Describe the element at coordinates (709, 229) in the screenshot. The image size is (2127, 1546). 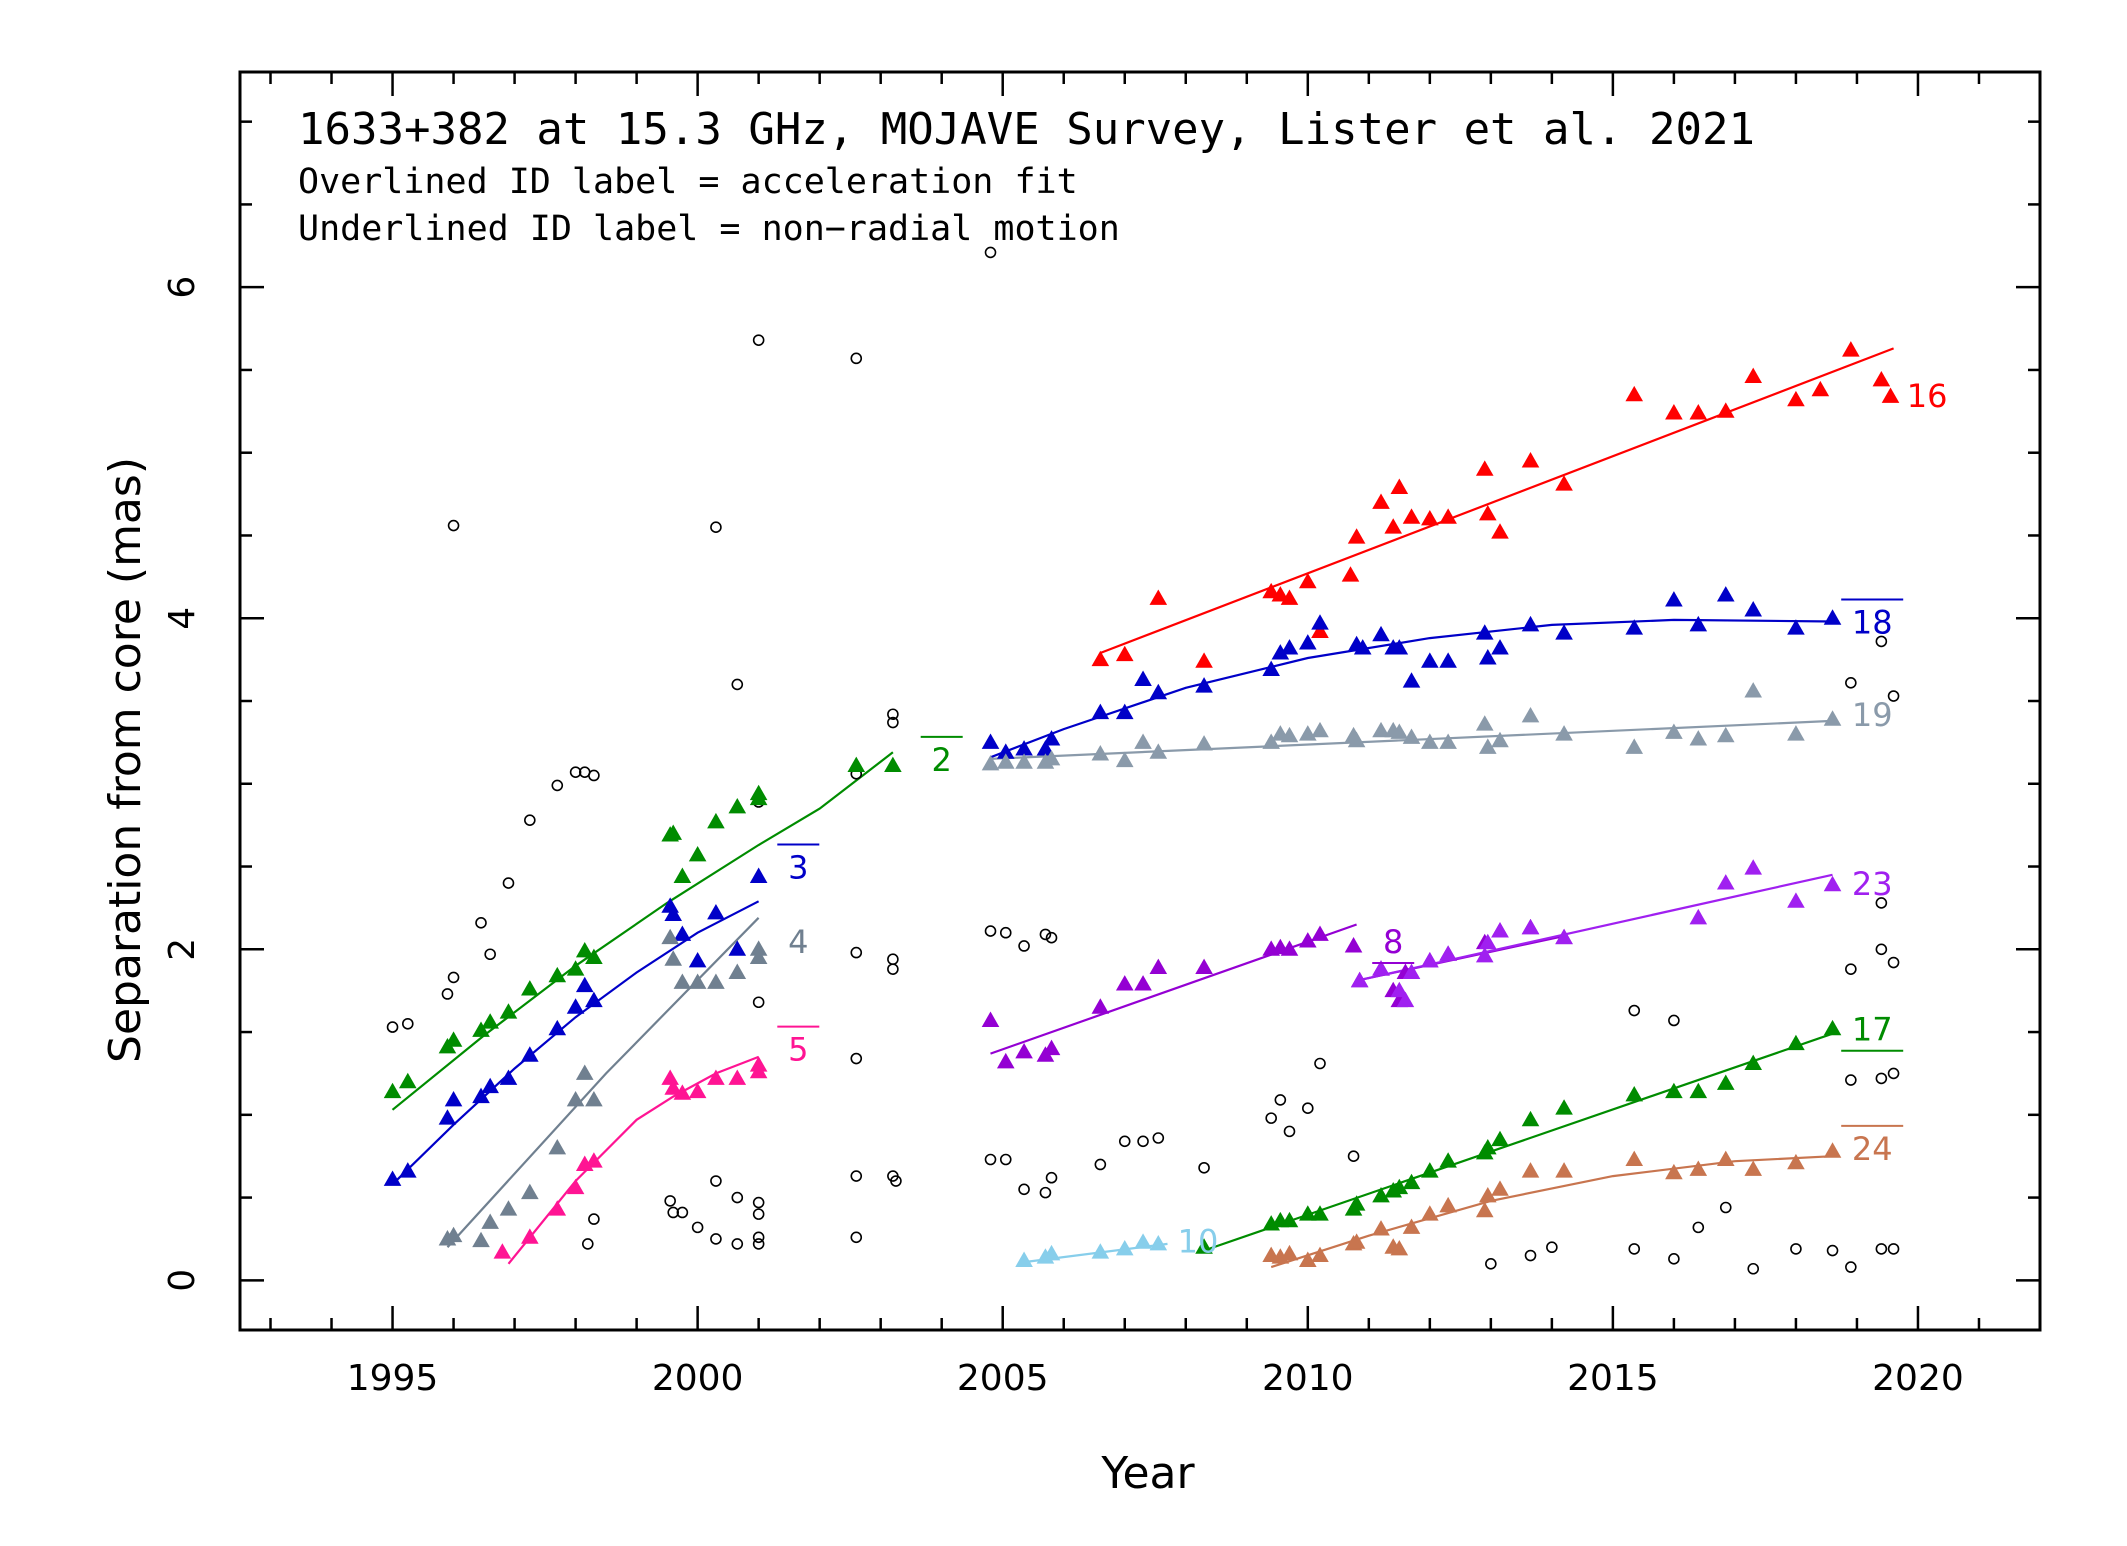
I see `note-underlined: Underlined ID label = non−radial motion` at that location.